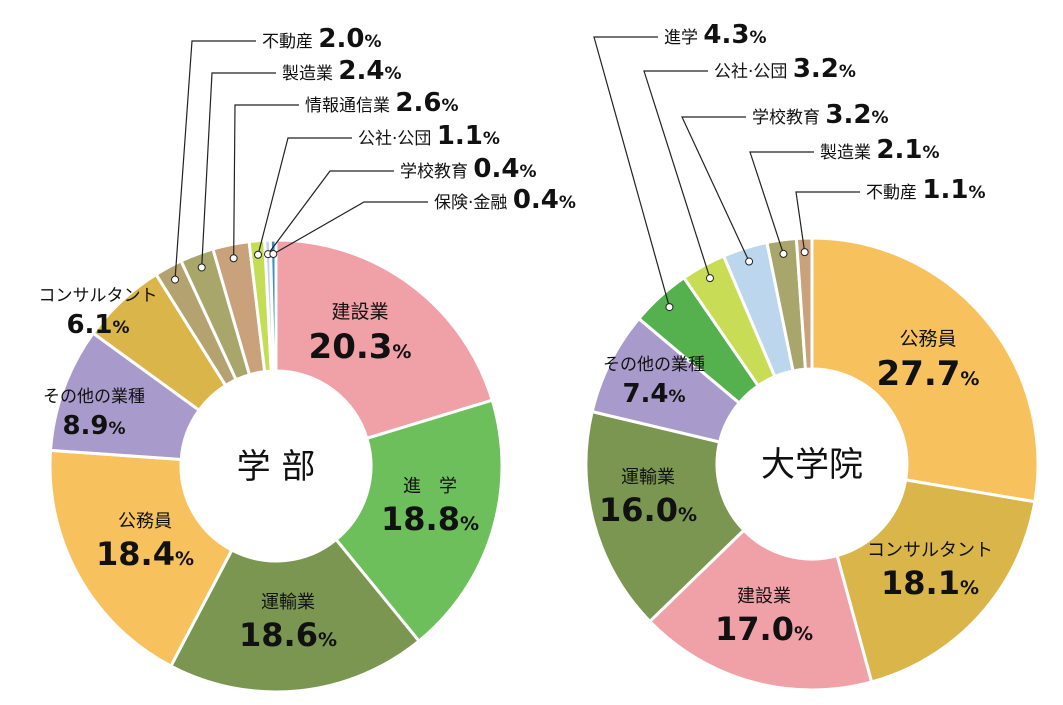 Image resolution: width=1063 pixels, height=705 pixels. What do you see at coordinates (715, 35) in the screenshot?
I see `callout-label-gr-5: 進学 4.3%` at bounding box center [715, 35].